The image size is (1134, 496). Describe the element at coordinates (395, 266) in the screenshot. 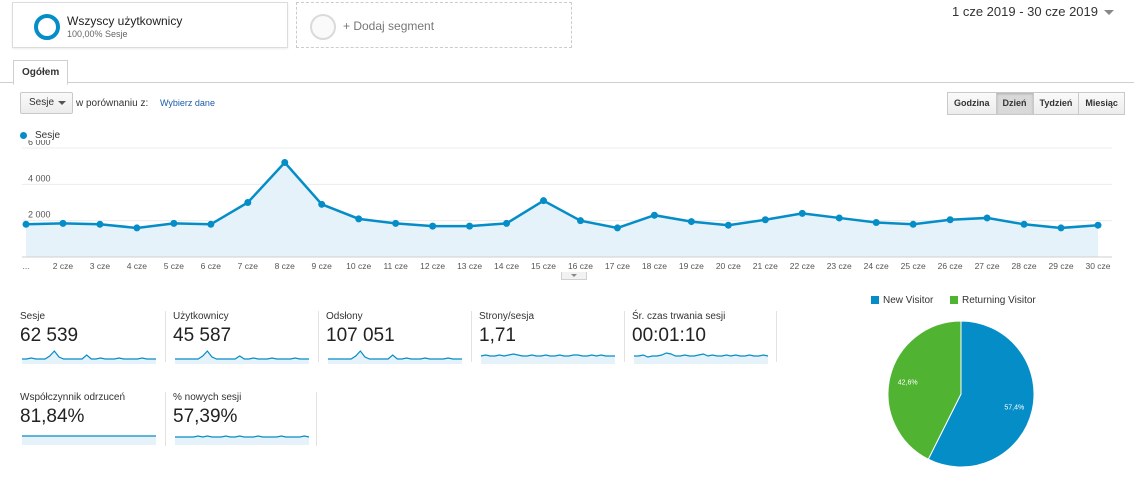

I see `x-tick-label: 11 cze` at that location.